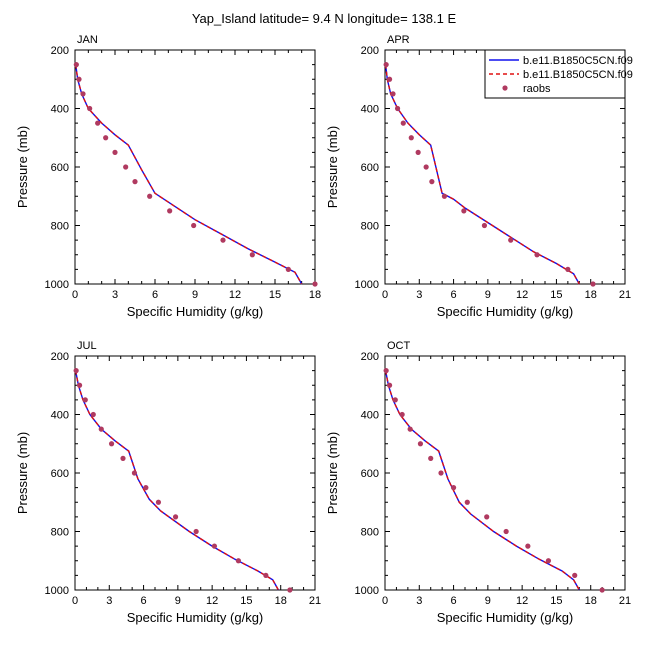 The width and height of the screenshot is (648, 649). Describe the element at coordinates (537, 89) in the screenshot. I see `legend-label: raobs` at that location.